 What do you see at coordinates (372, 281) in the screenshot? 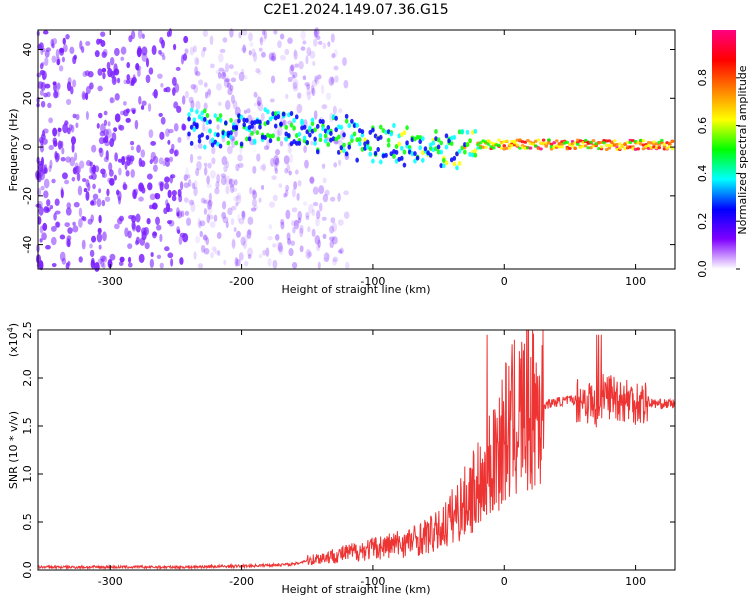
I see `x-tick-label: -100` at bounding box center [372, 281].